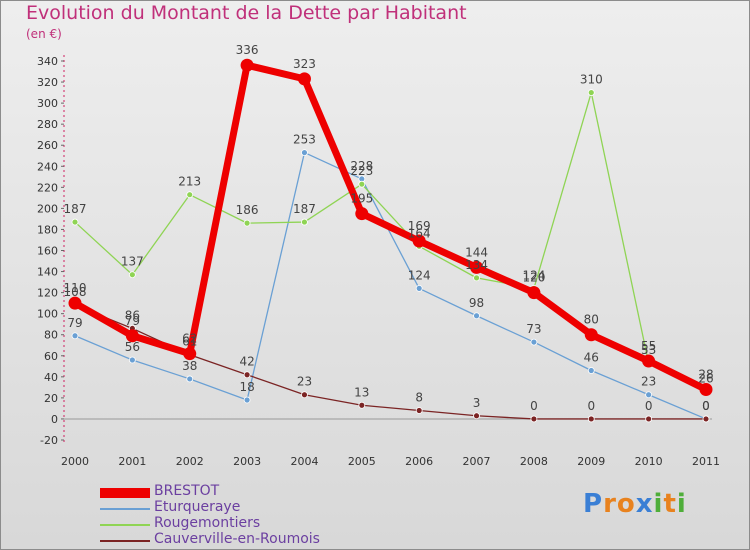 This screenshot has width=750, height=550. I want to click on data-label: 86, so click(132, 315).